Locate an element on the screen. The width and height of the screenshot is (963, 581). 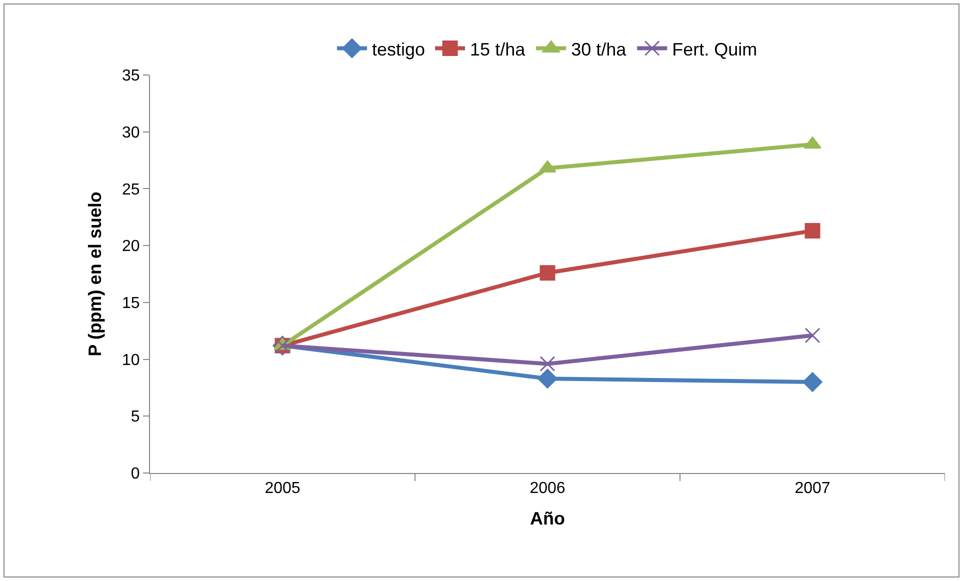
y-tick-label: 25 is located at coordinates (131, 189).